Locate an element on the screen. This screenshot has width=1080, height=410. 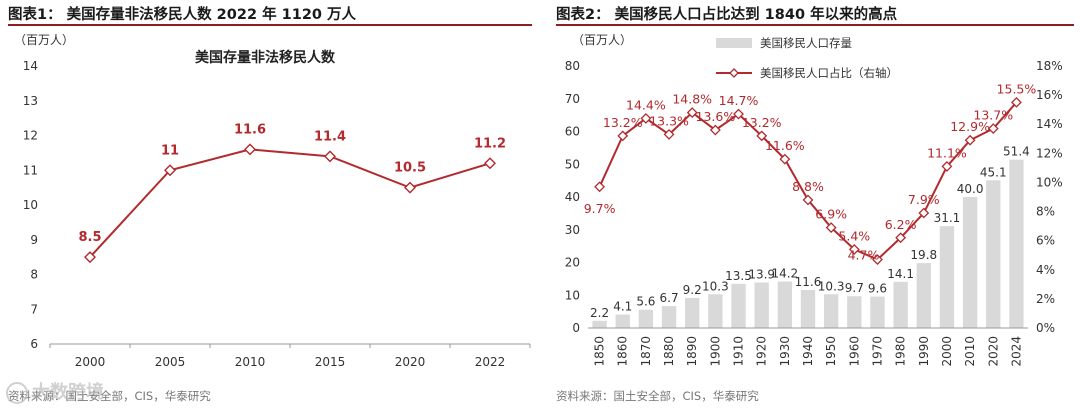
share-label: 13.7% is located at coordinates (993, 115).